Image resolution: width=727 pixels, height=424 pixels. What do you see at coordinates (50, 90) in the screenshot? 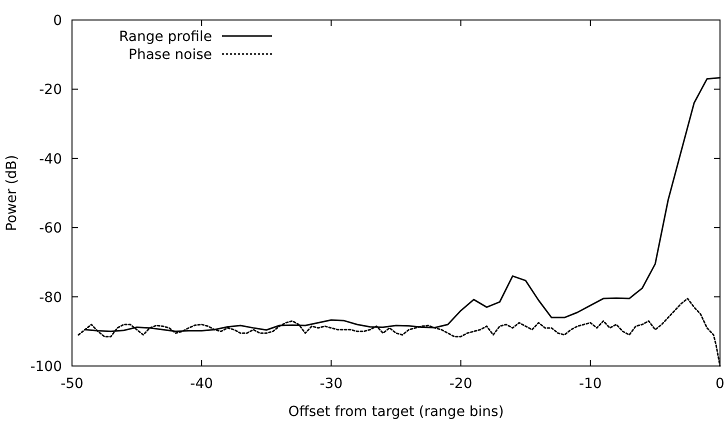
I see `y-tick-label: -20` at bounding box center [50, 90].